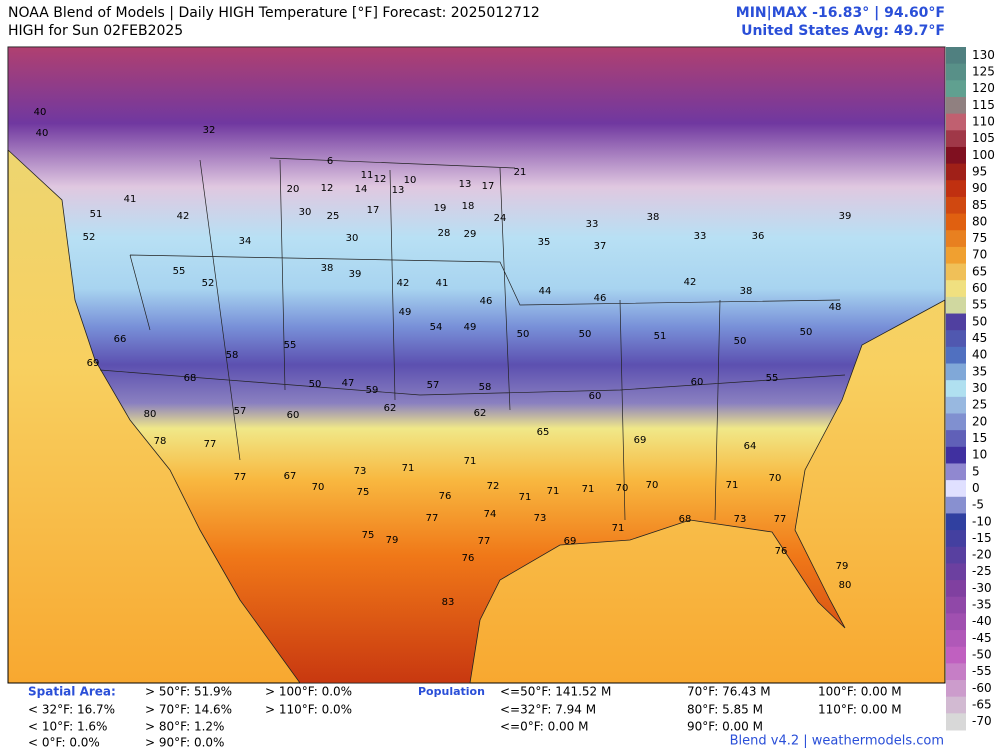 This screenshot has width=1000, height=754. What do you see at coordinates (983, 88) in the screenshot?
I see `colorbar-label: 120` at bounding box center [983, 88].